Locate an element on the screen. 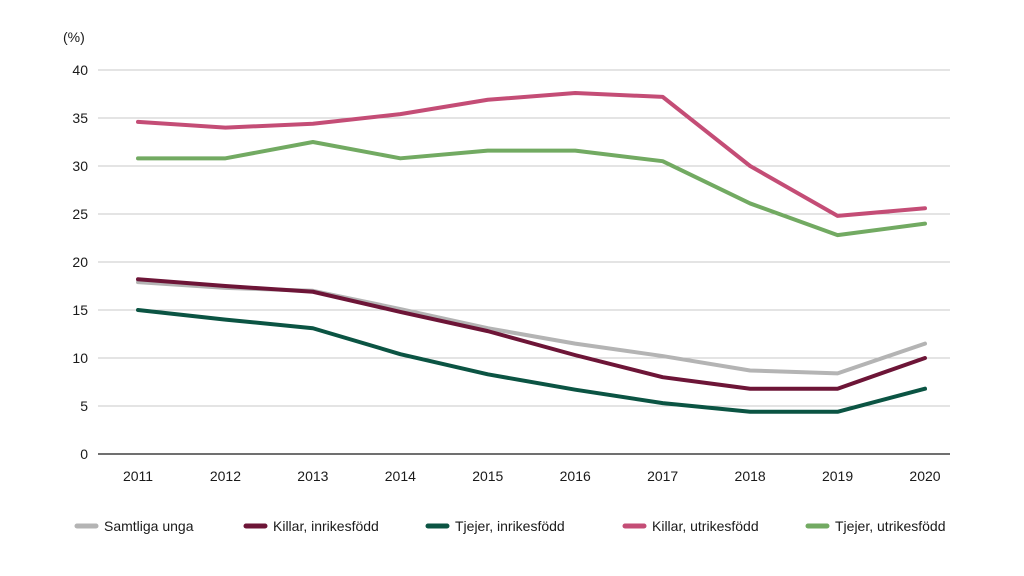  y-tick-label: 15 is located at coordinates (80, 310).